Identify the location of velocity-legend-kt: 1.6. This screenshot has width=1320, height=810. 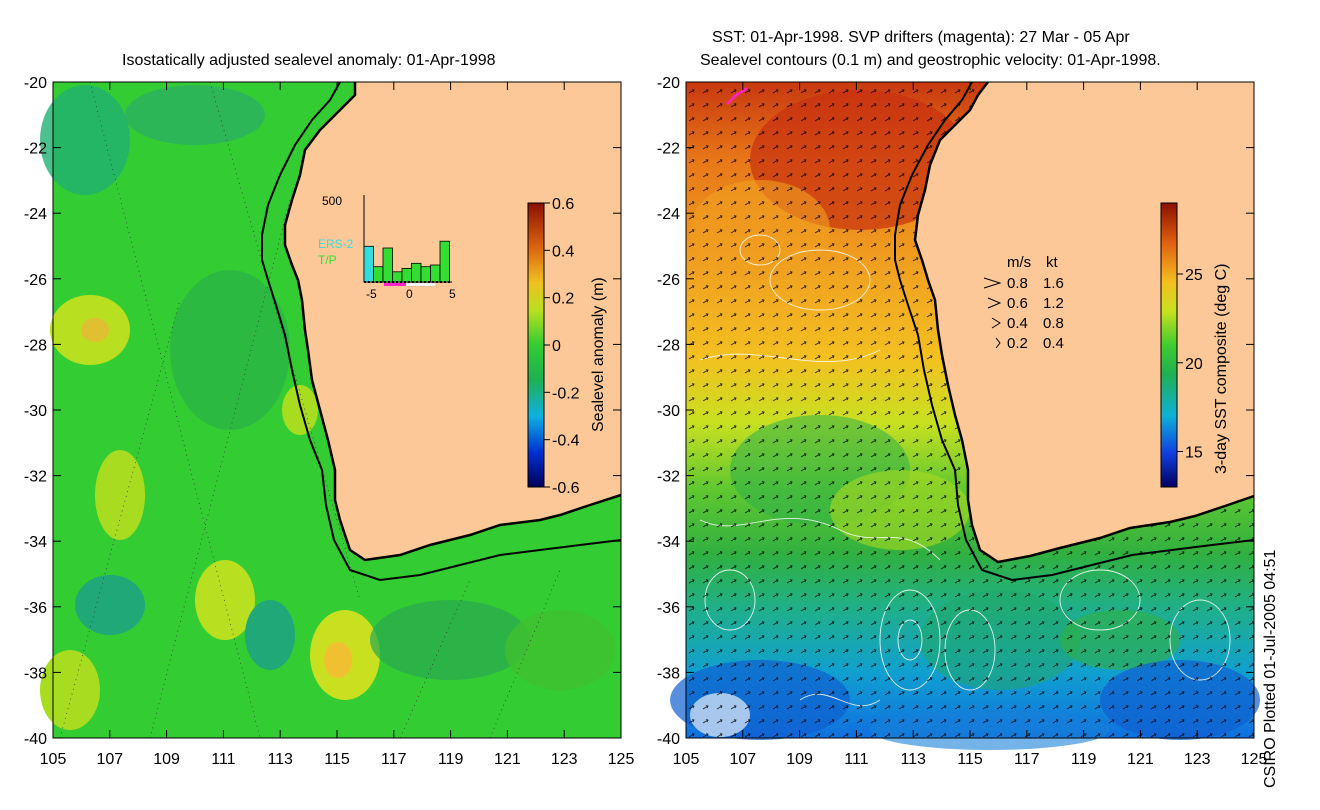
(1053, 283).